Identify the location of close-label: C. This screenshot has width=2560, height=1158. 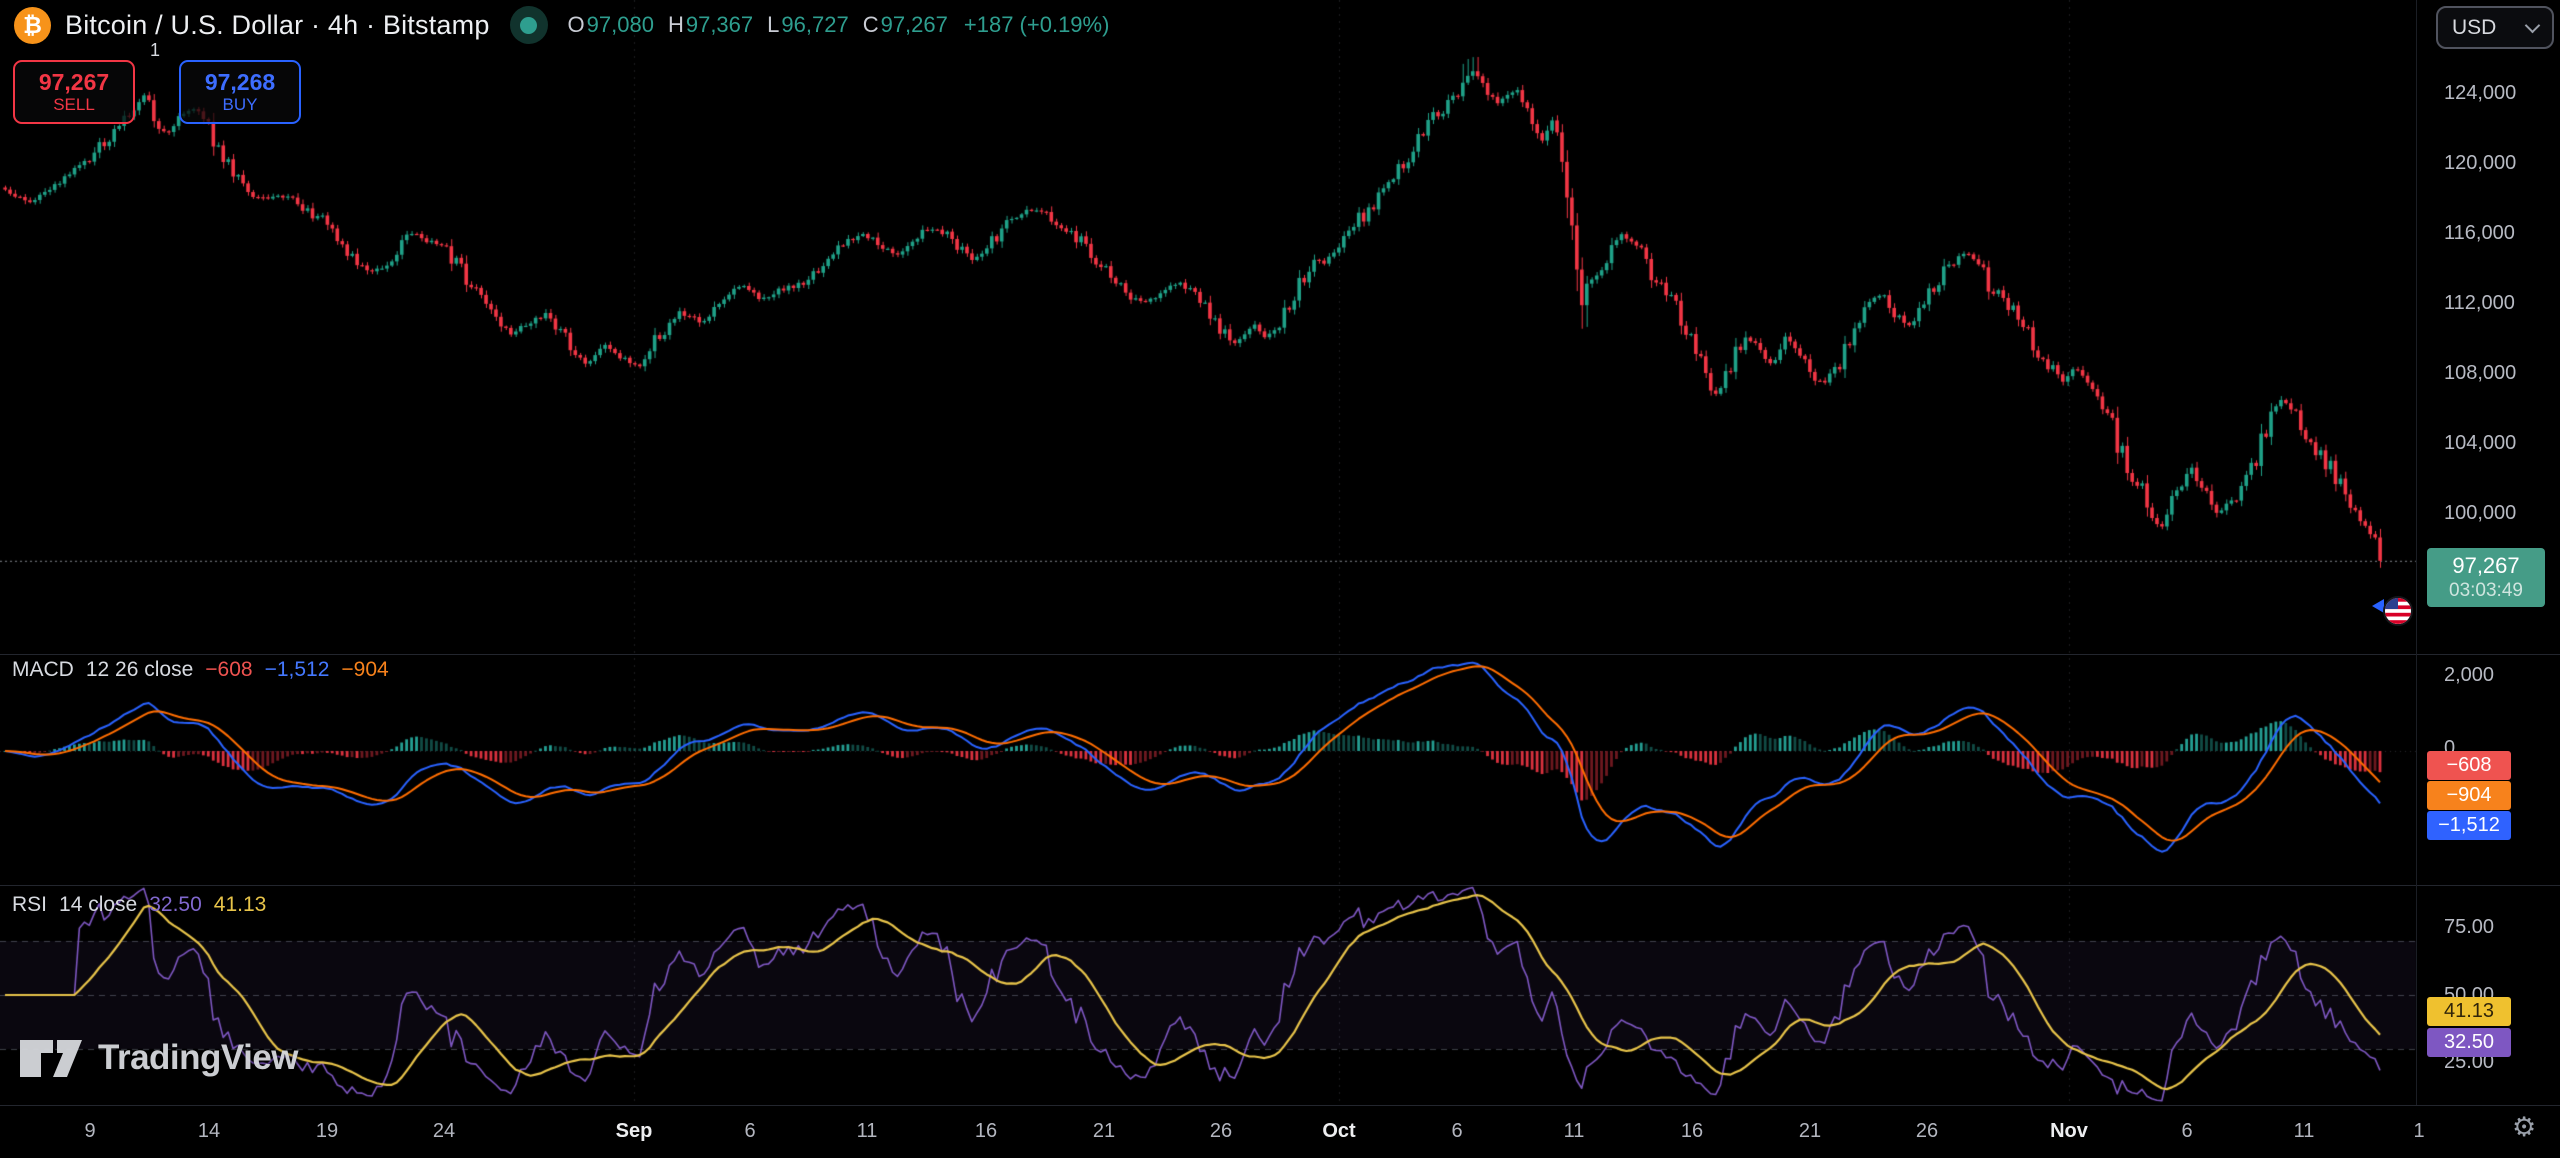
(870, 24).